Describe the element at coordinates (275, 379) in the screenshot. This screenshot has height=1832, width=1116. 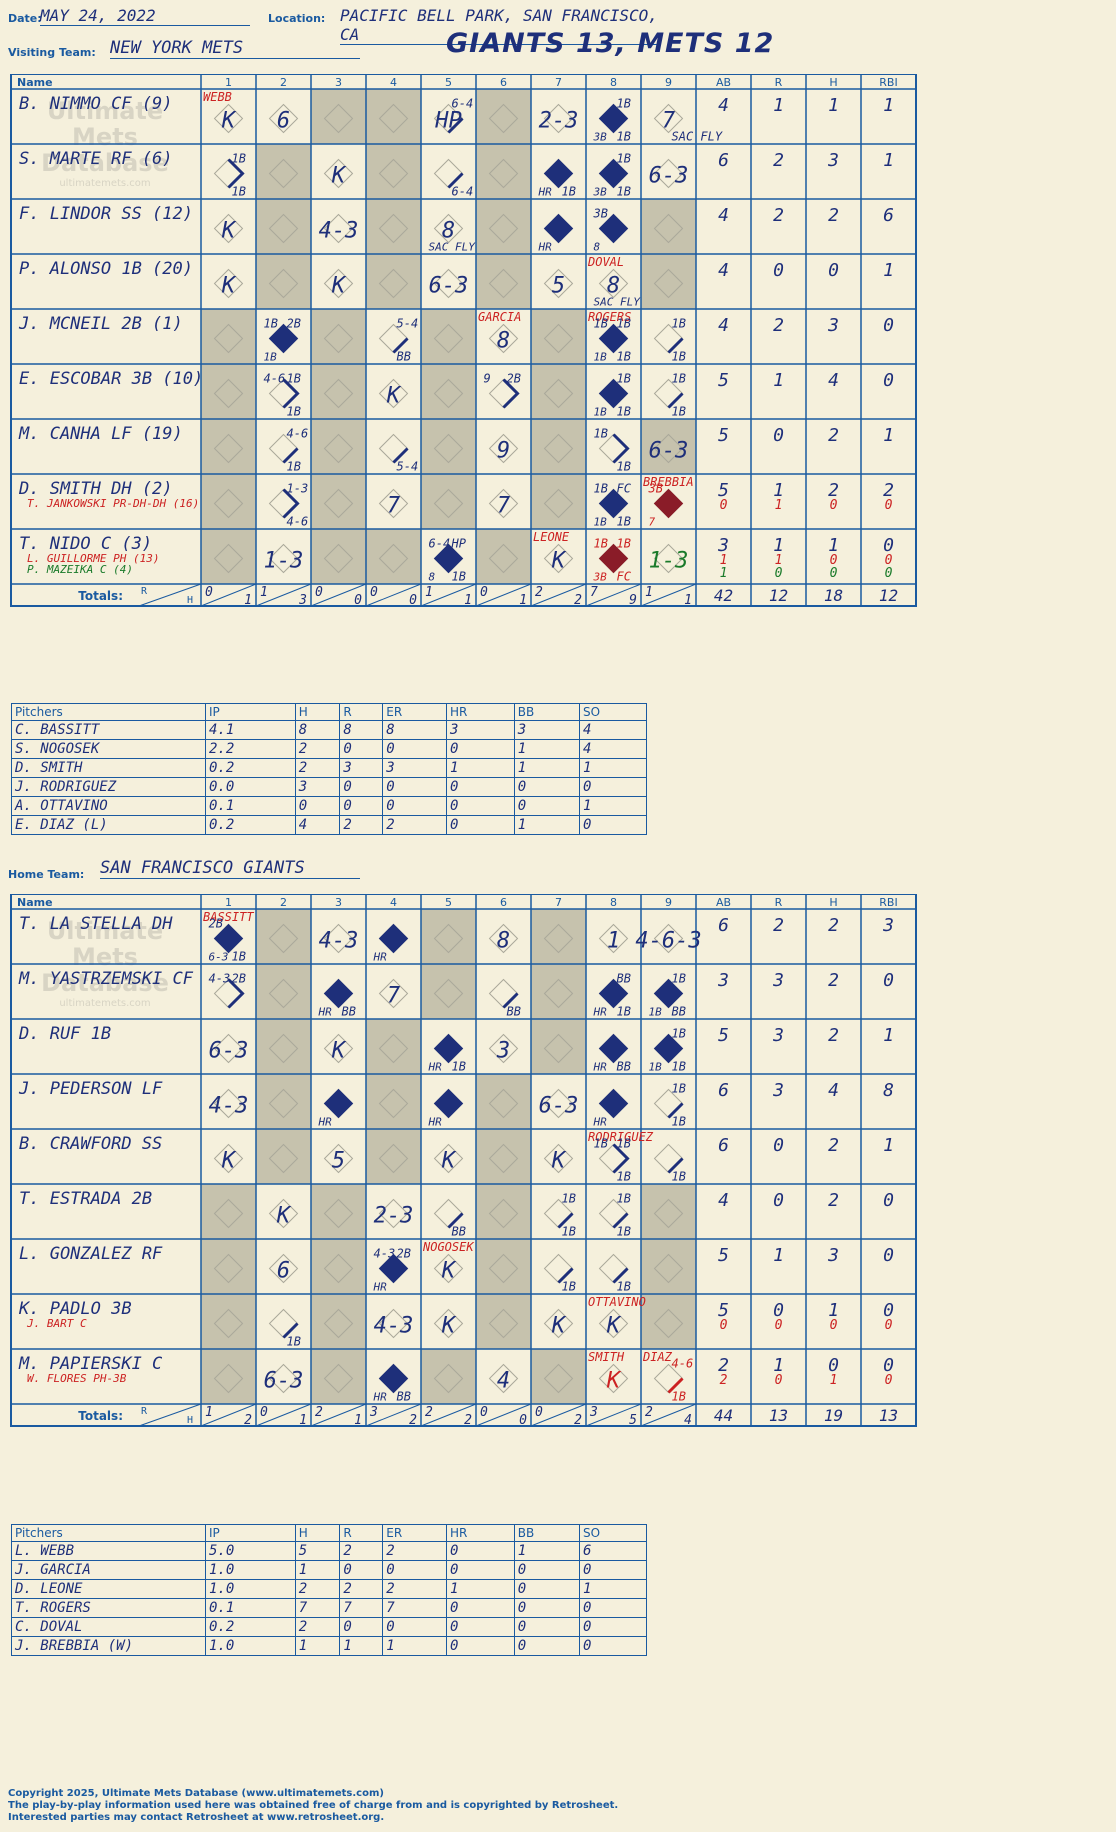
I see `cell-note: 4-6` at that location.